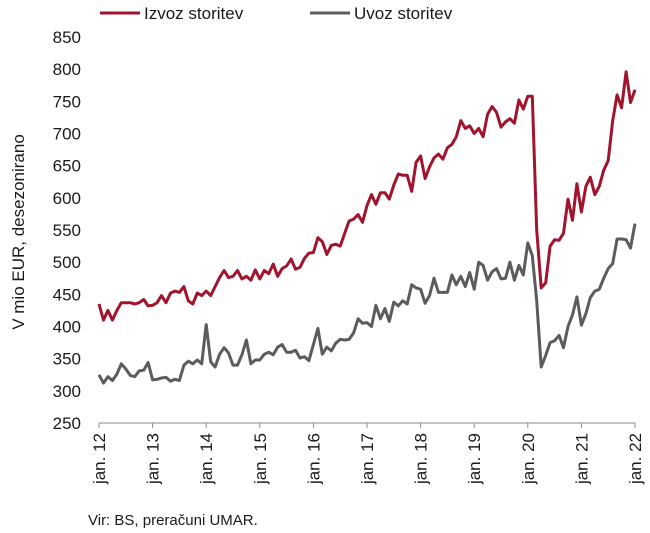 Image resolution: width=650 pixels, height=533 pixels. I want to click on y-tick-label: 450, so click(67, 294).